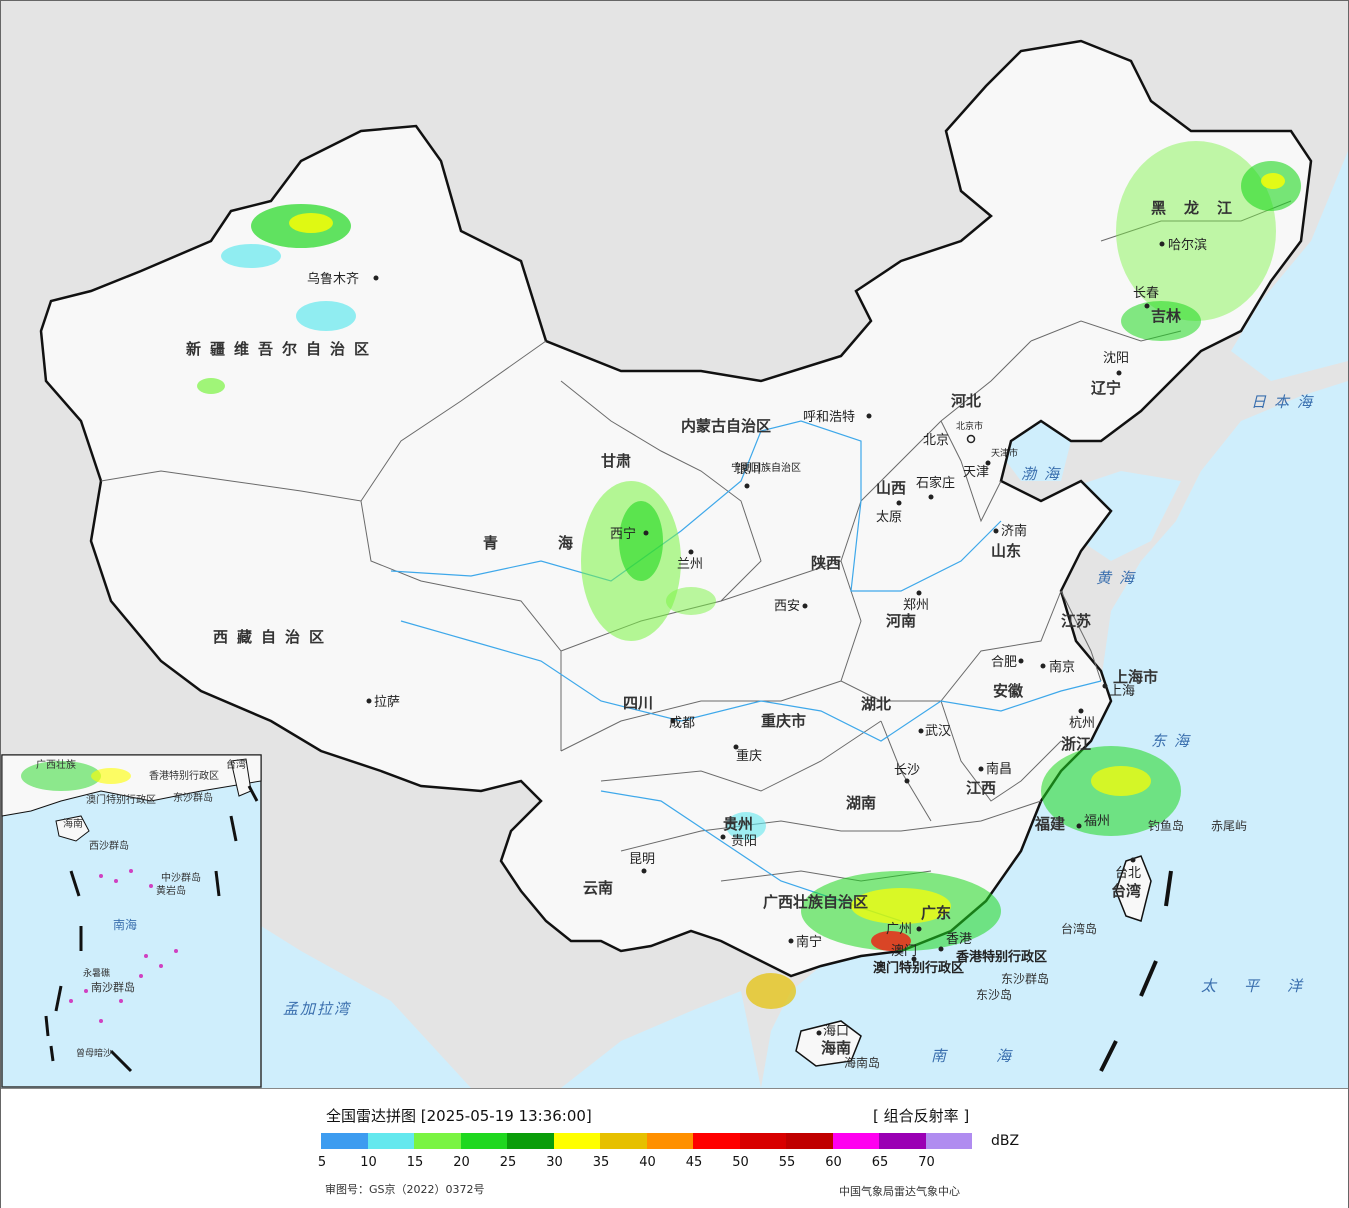 The height and width of the screenshot is (1208, 1349). I want to click on city-nanning: 南宁, so click(809, 942).